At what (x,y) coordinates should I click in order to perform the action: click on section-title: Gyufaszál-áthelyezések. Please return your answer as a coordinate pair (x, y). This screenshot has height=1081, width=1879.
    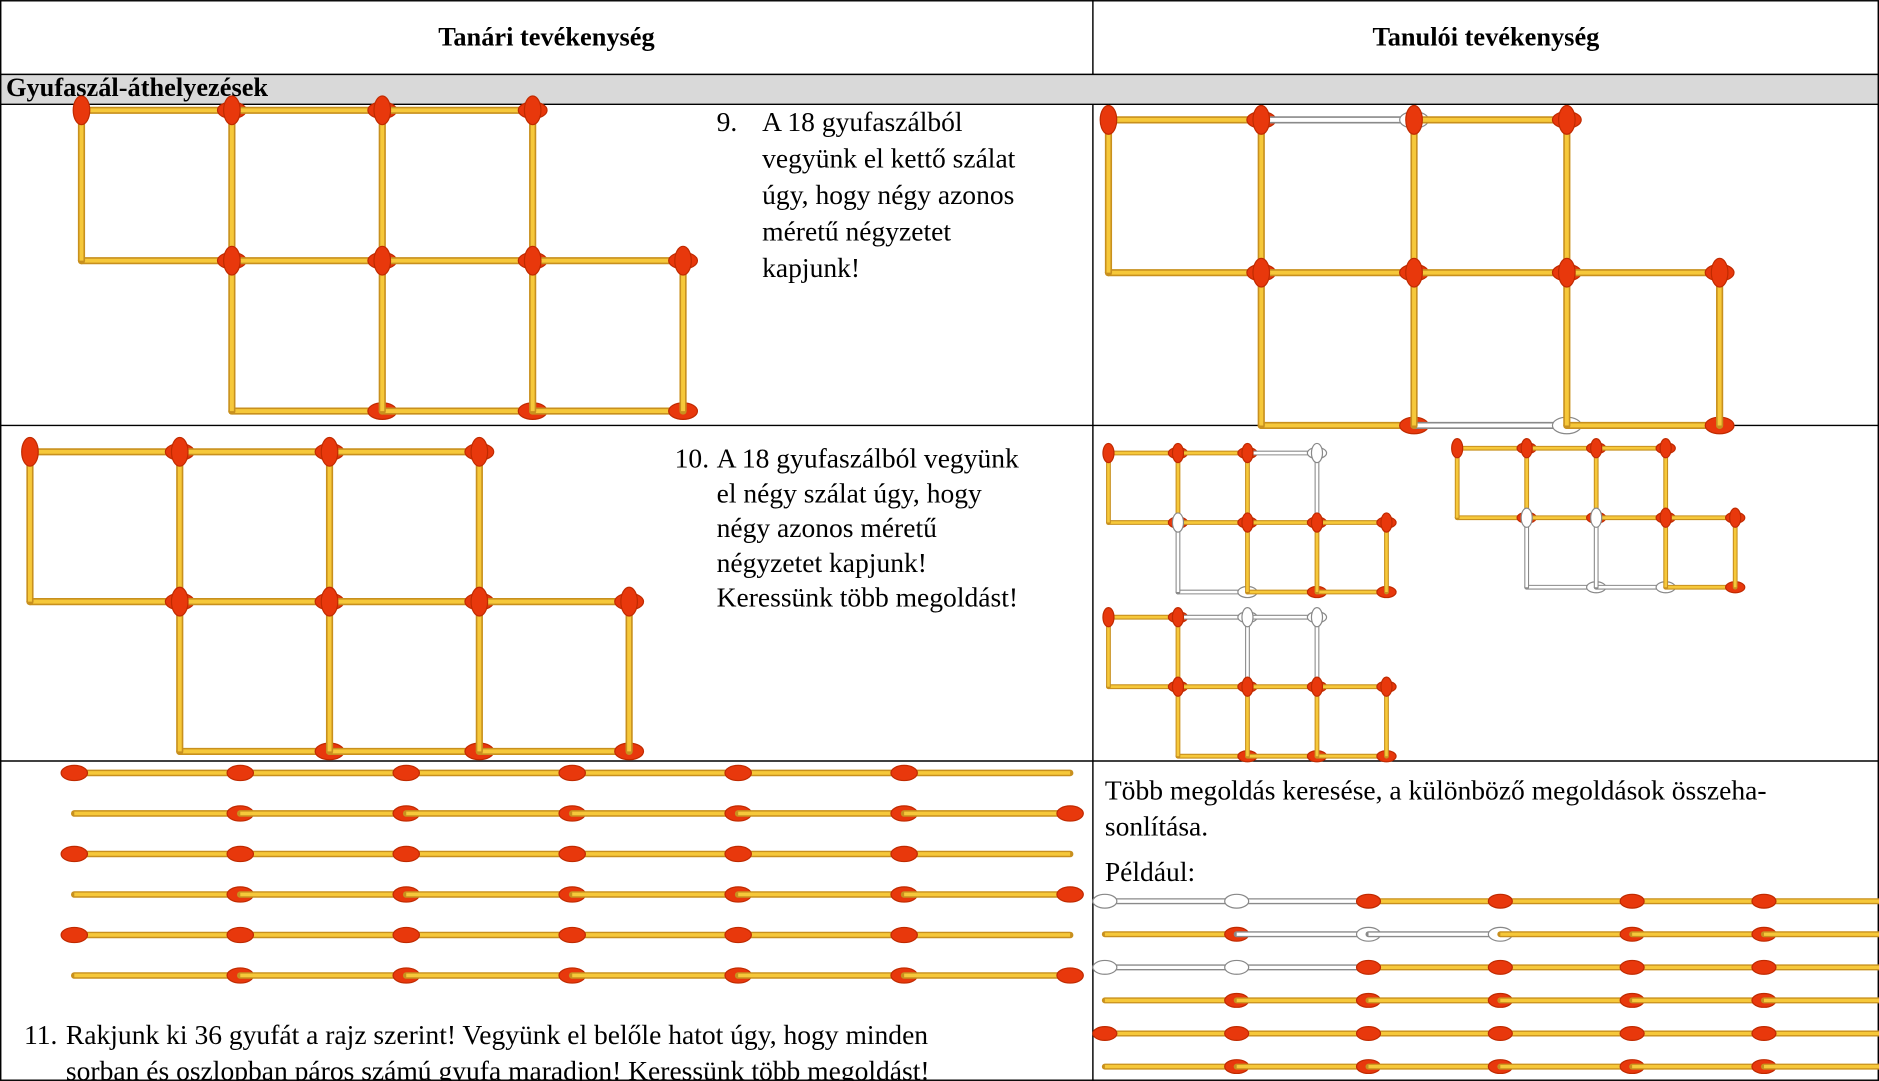
    Looking at the image, I should click on (137, 87).